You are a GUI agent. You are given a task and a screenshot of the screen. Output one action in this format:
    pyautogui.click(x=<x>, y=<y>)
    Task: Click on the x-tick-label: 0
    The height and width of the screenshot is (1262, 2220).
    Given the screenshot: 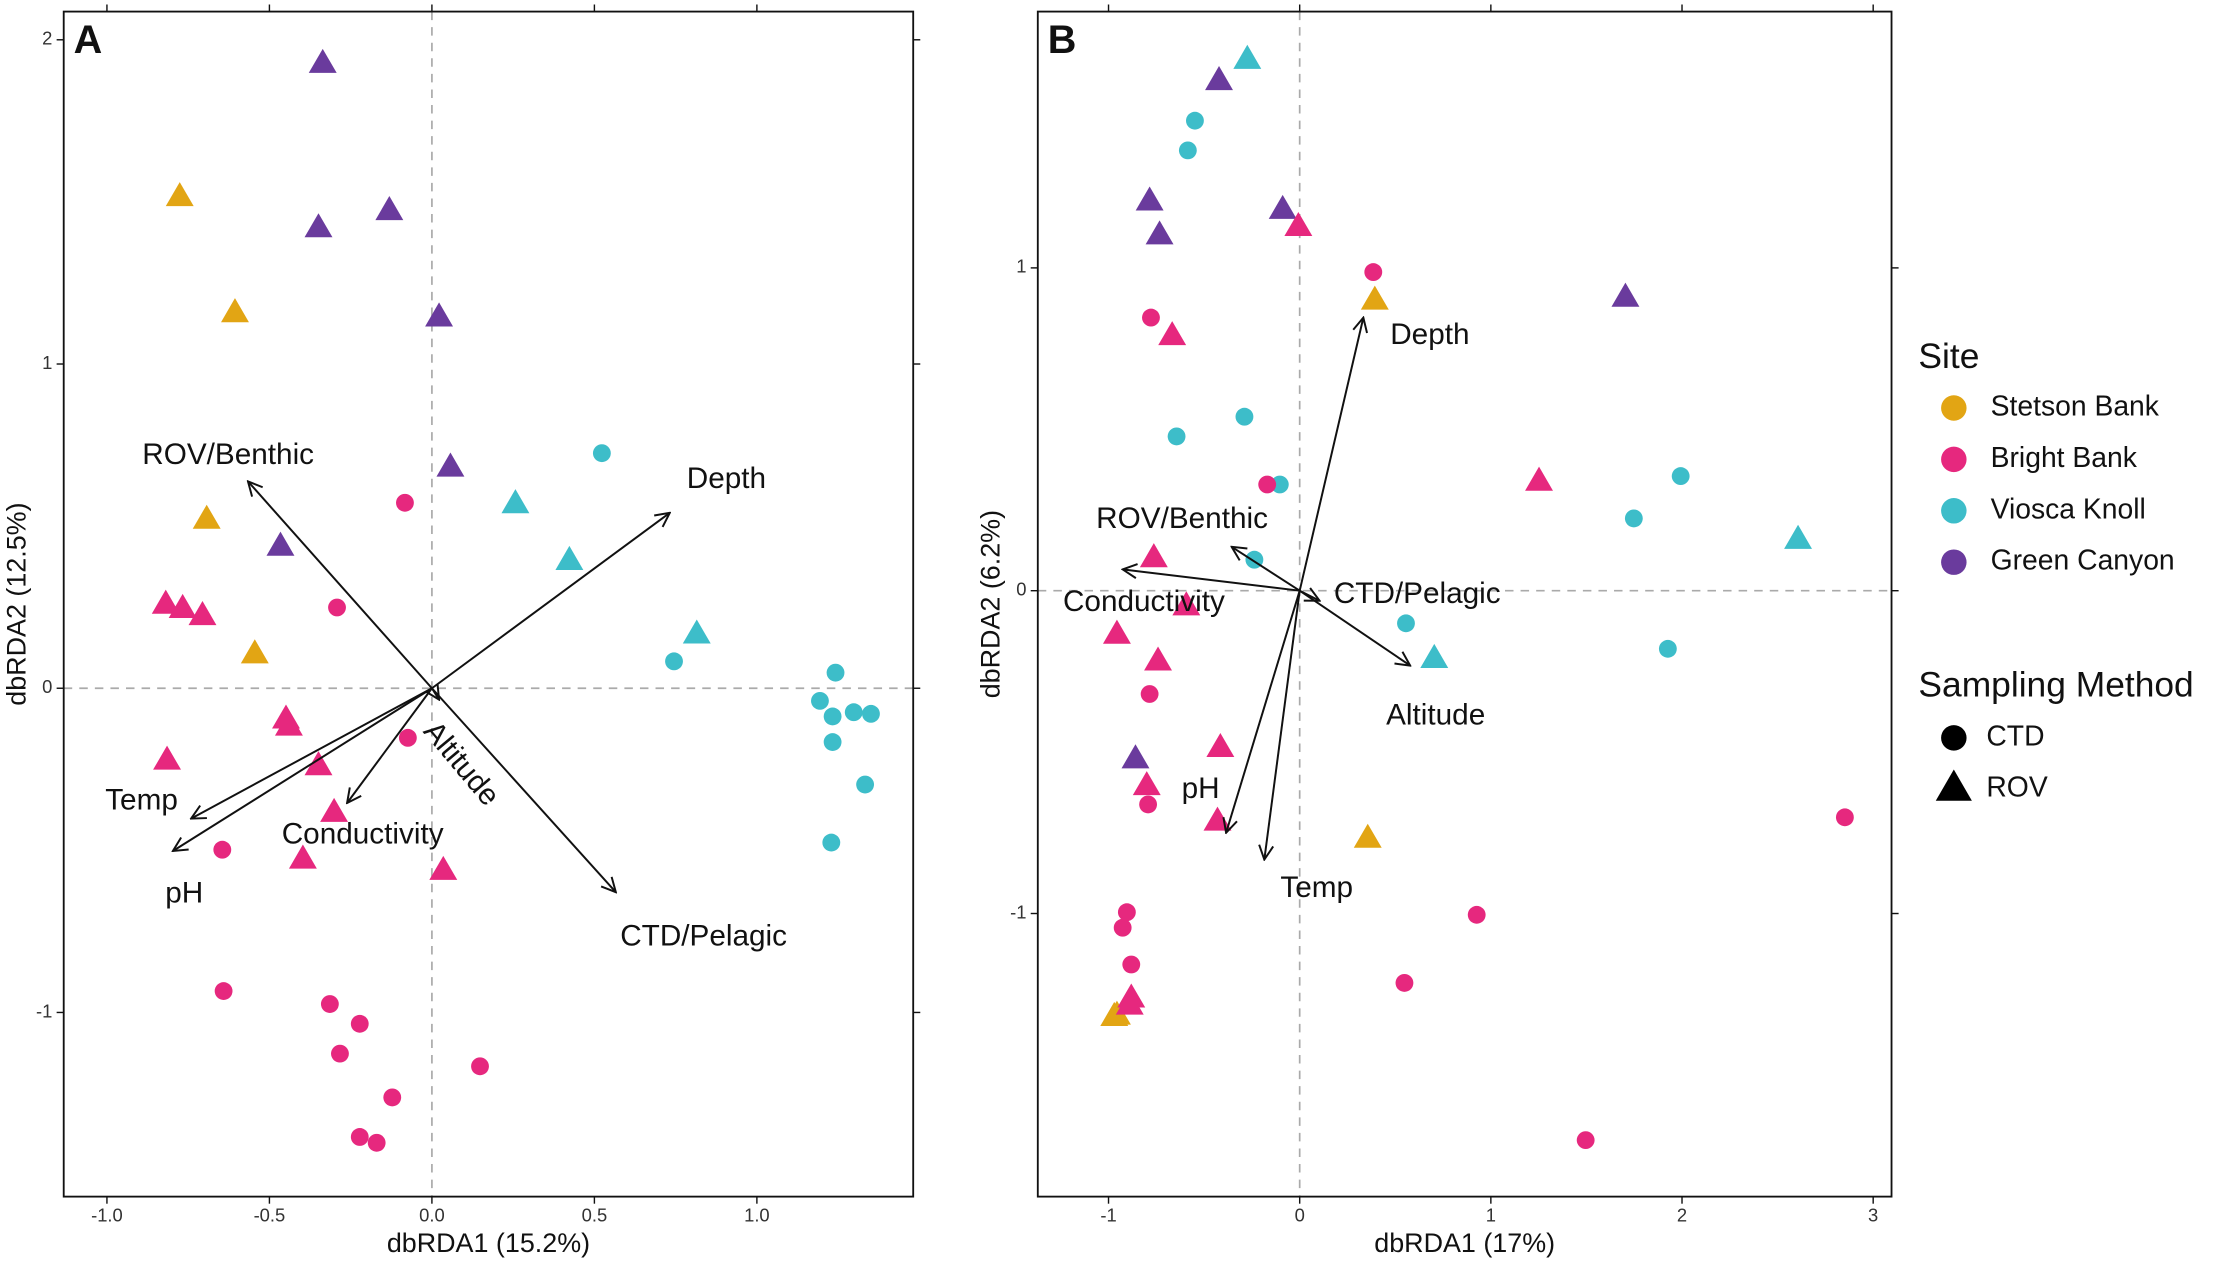 What is the action you would take?
    pyautogui.click(x=1300, y=1214)
    